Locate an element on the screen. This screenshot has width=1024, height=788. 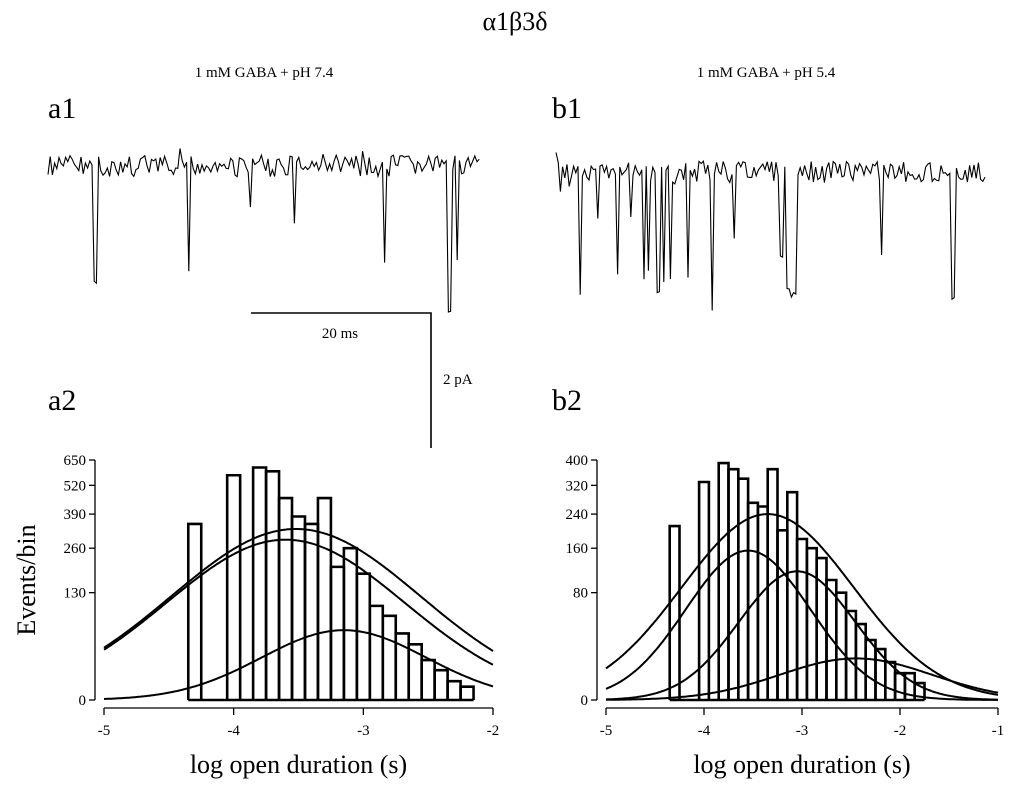
y-tick-label: 260 is located at coordinates (75, 549).